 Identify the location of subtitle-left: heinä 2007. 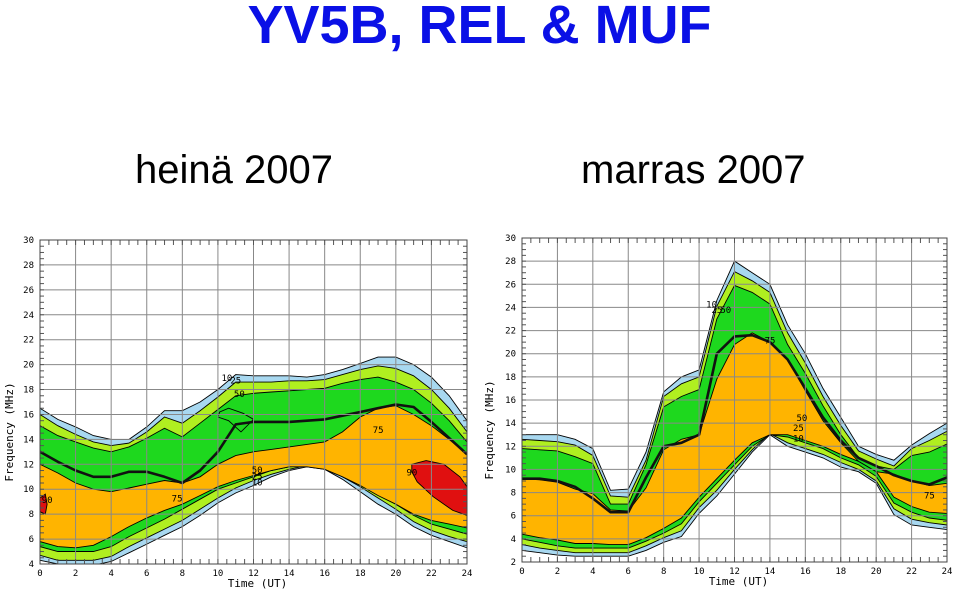
(234, 170).